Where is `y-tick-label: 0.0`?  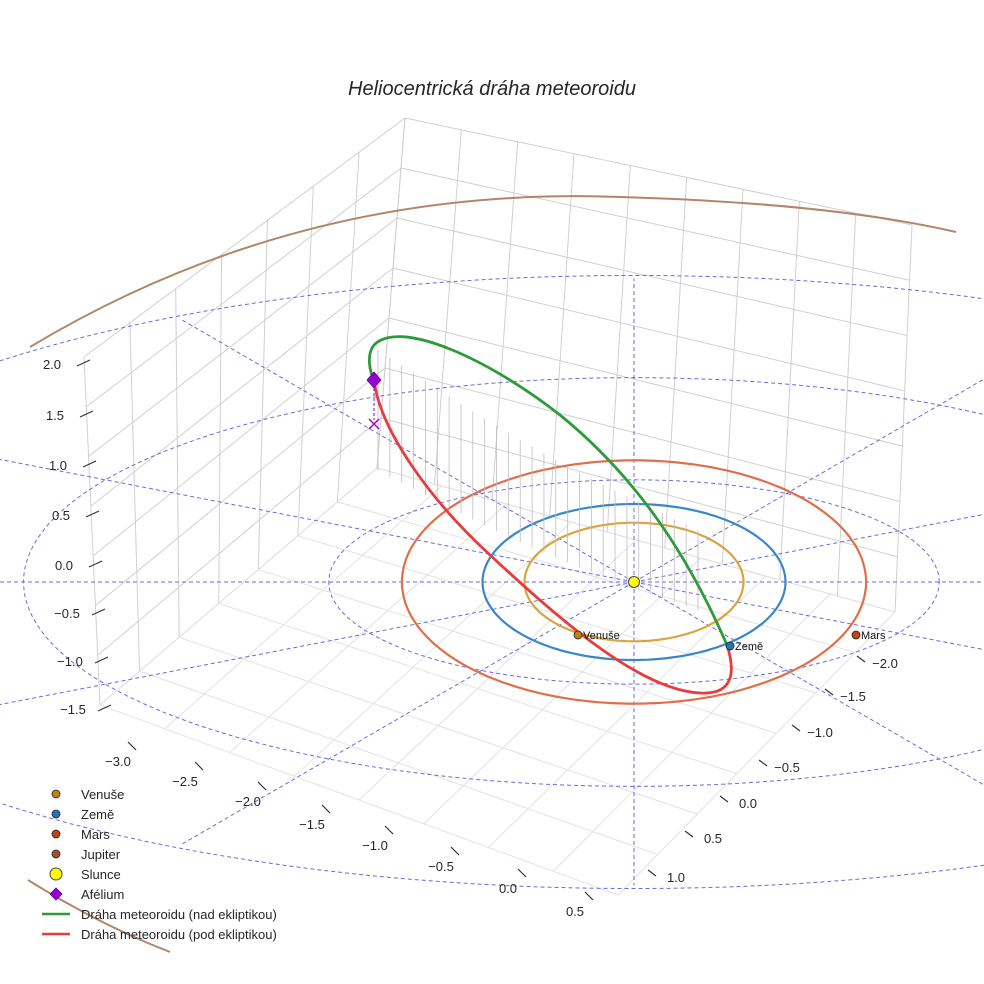 y-tick-label: 0.0 is located at coordinates (748, 803).